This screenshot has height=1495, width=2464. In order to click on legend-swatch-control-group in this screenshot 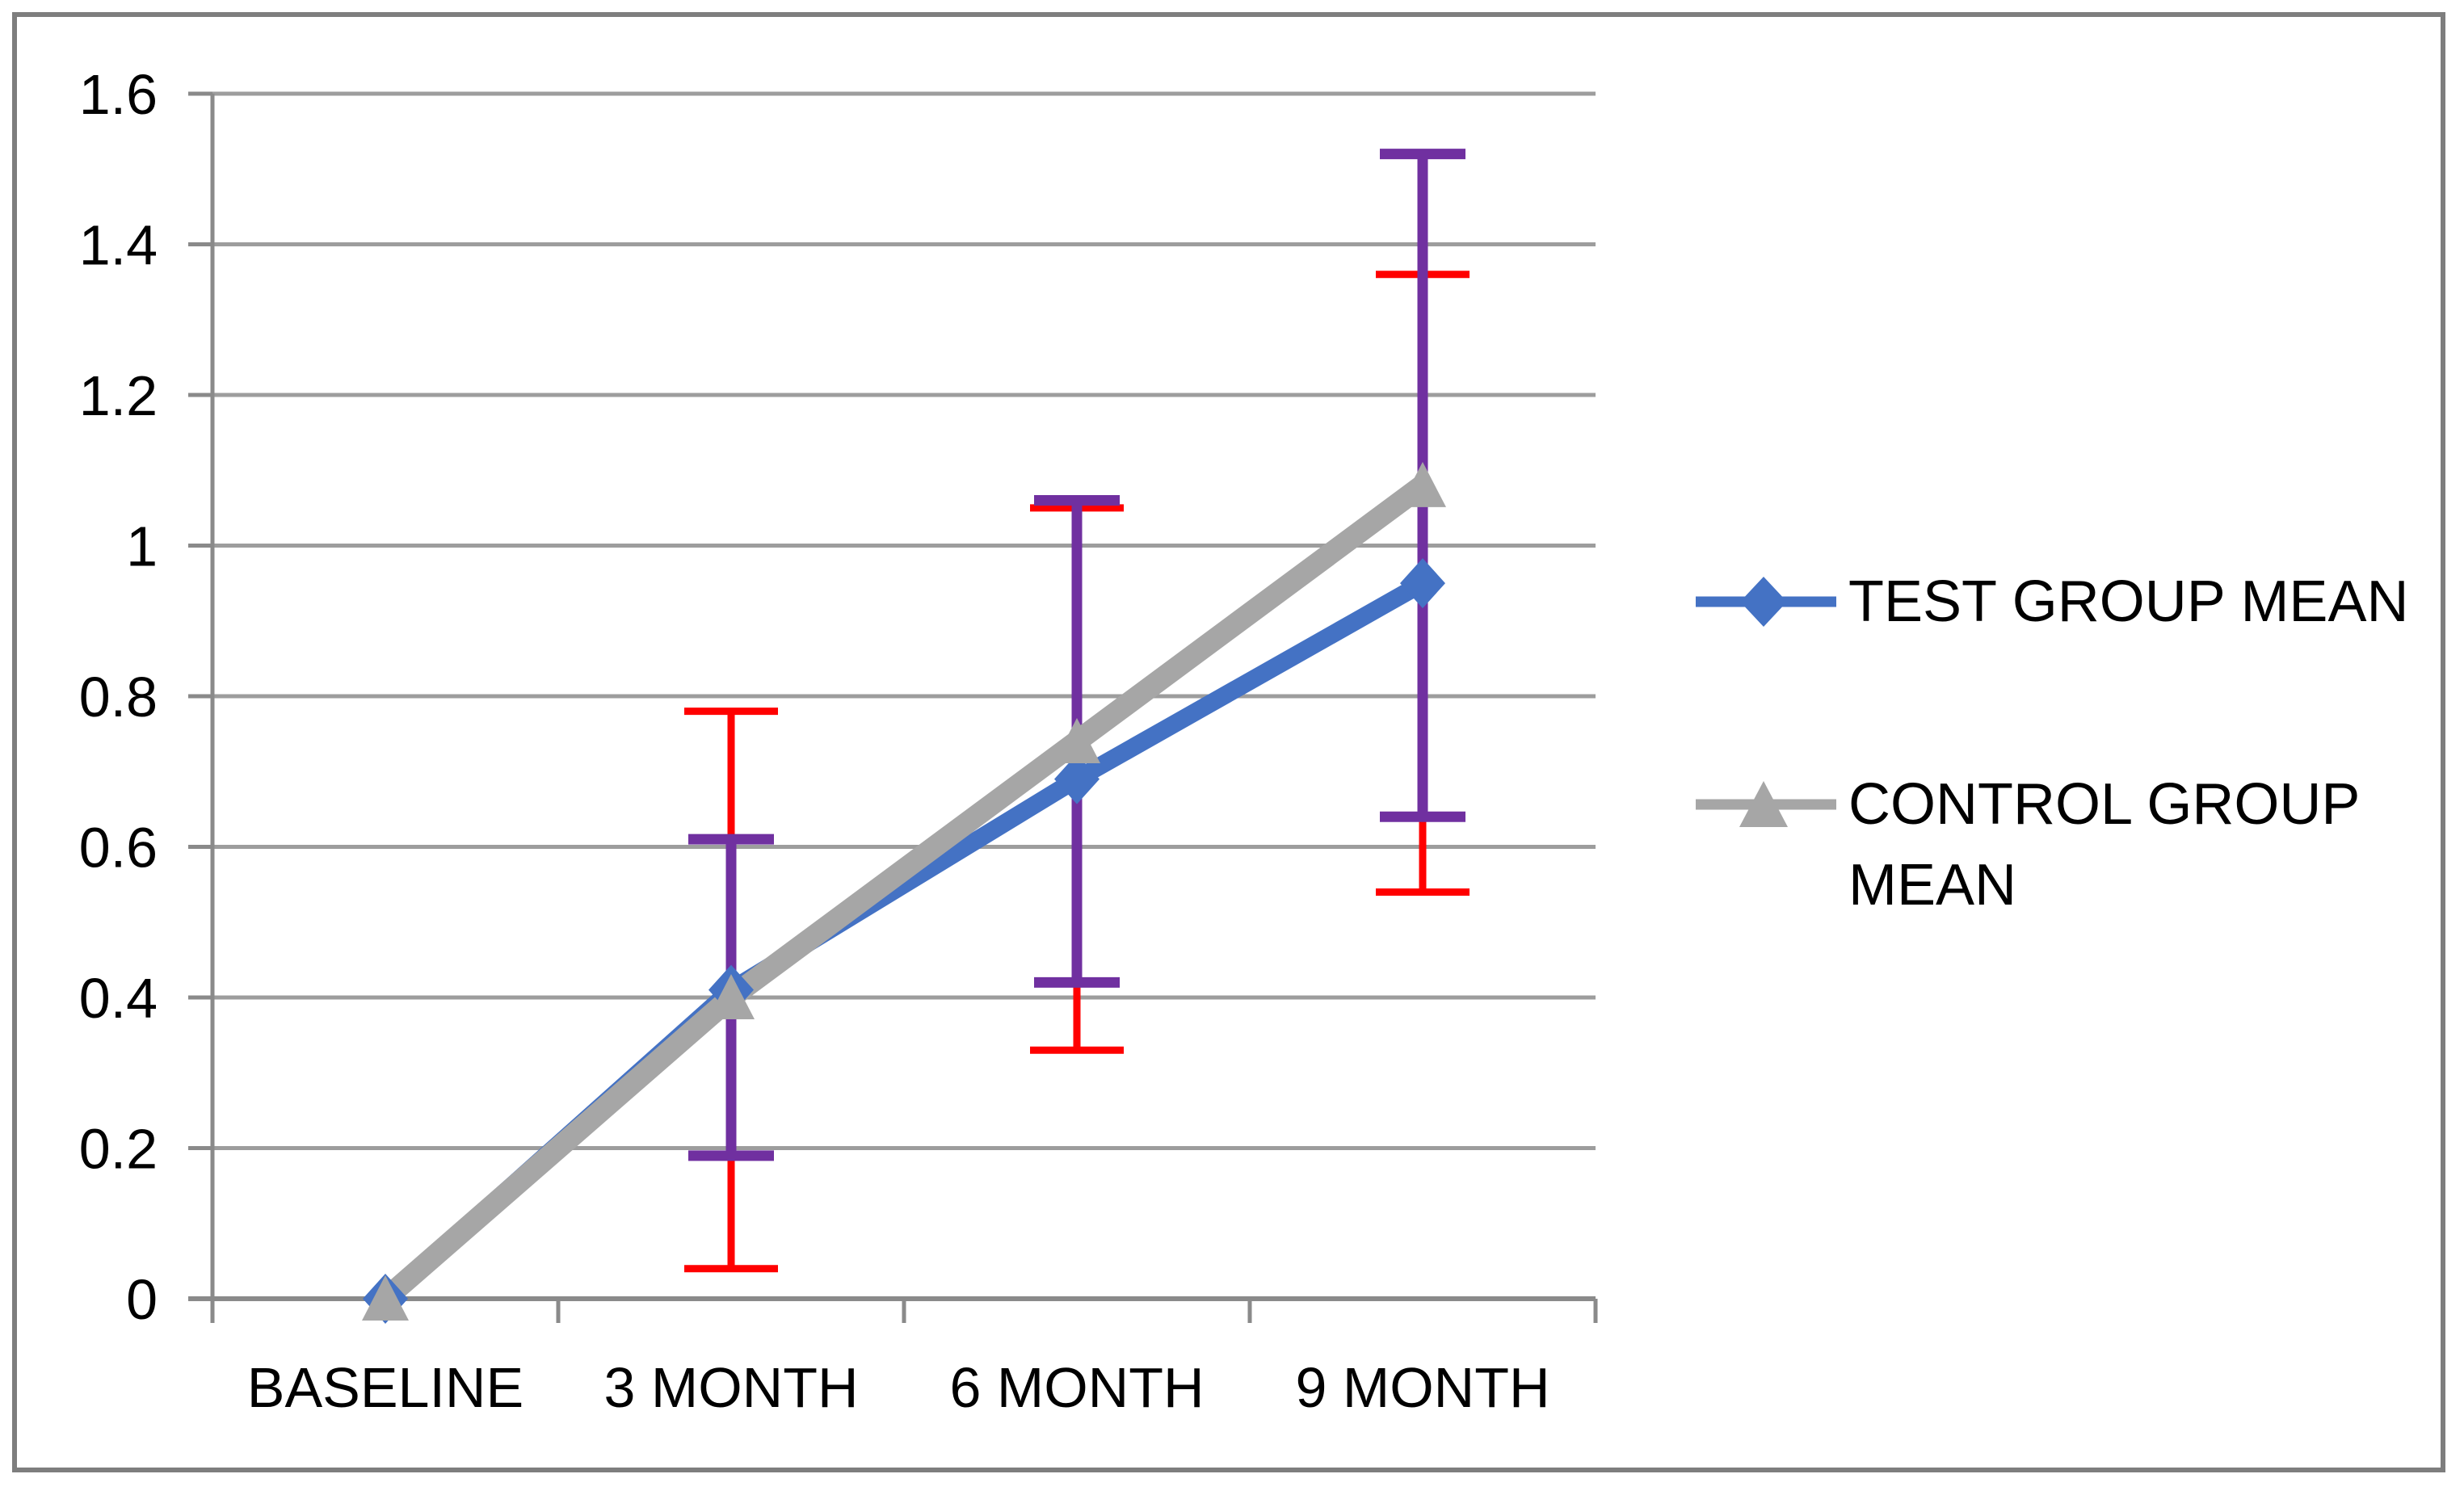, I will do `click(1766, 804)`.